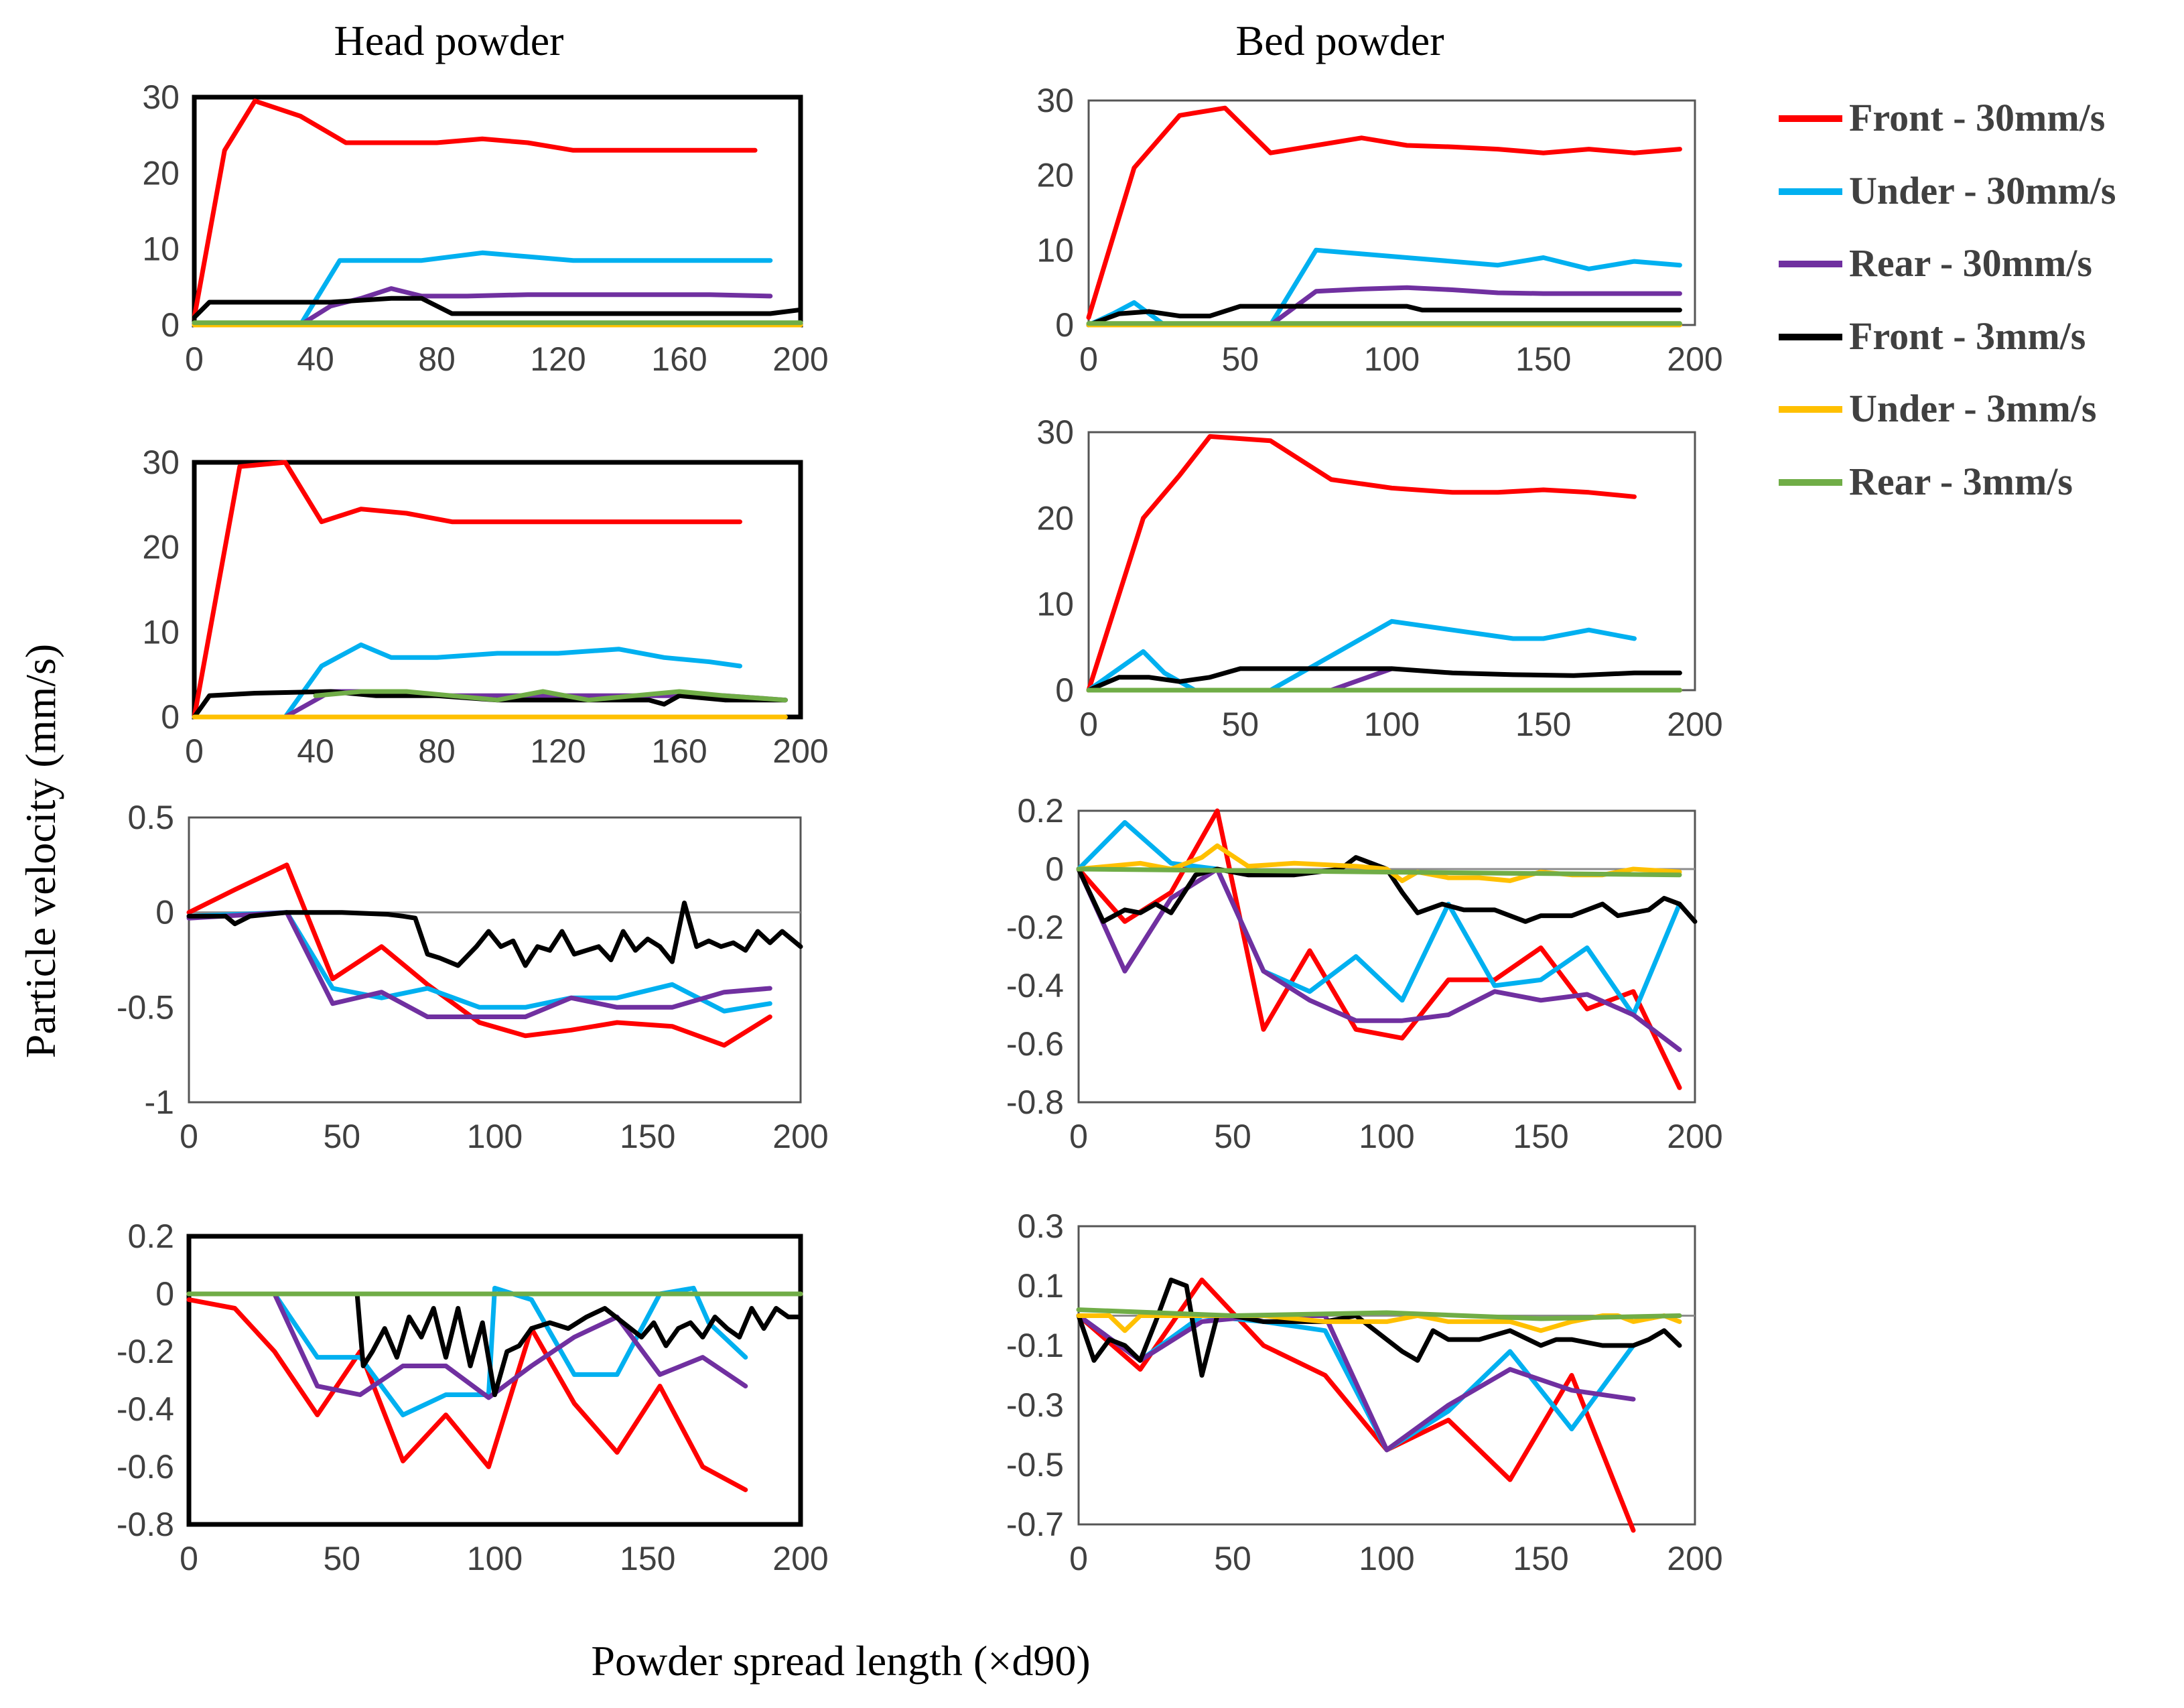  I want to click on panel-head-row4: 0 50 100 150 200 -0.8 -0.6 -0.4 -0.2 0 0.2, so click(473, 1397).